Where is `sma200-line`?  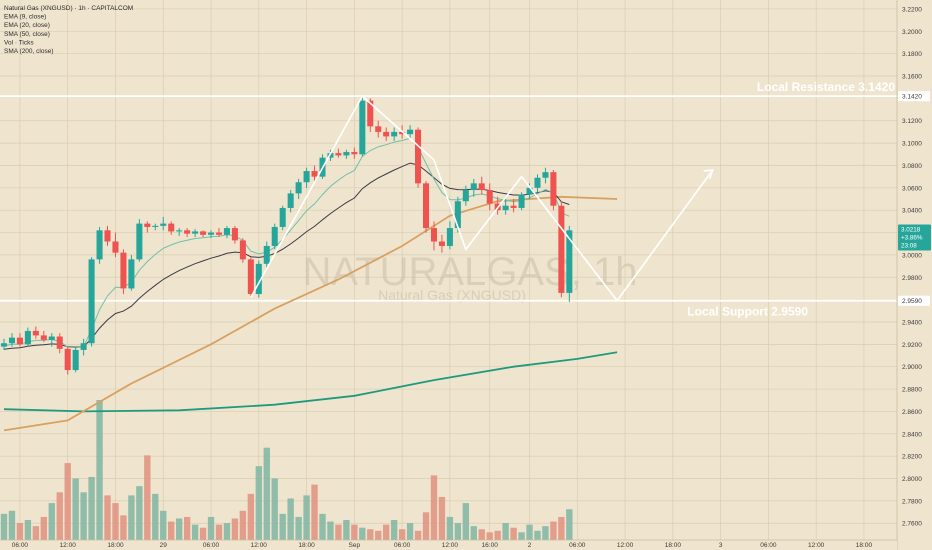 sma200-line is located at coordinates (310, 382).